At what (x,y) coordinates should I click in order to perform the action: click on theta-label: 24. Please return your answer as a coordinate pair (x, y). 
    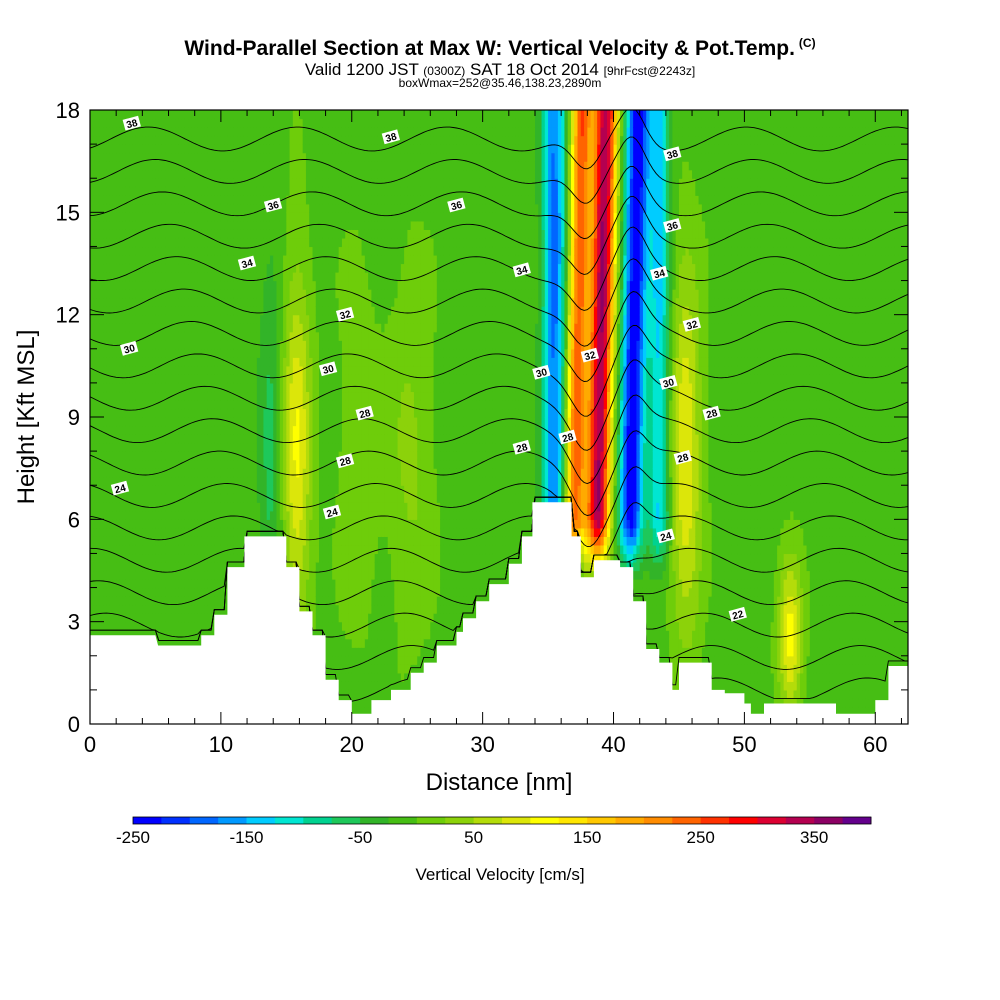
    Looking at the image, I should click on (332, 512).